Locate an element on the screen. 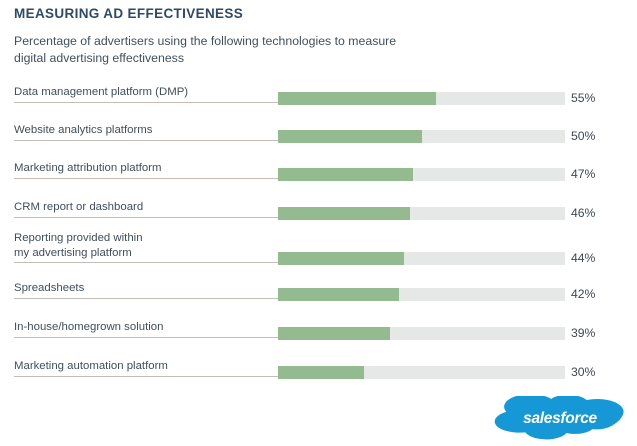 This screenshot has height=446, width=637. salesforce-wordmark: salesforce is located at coordinates (560, 418).